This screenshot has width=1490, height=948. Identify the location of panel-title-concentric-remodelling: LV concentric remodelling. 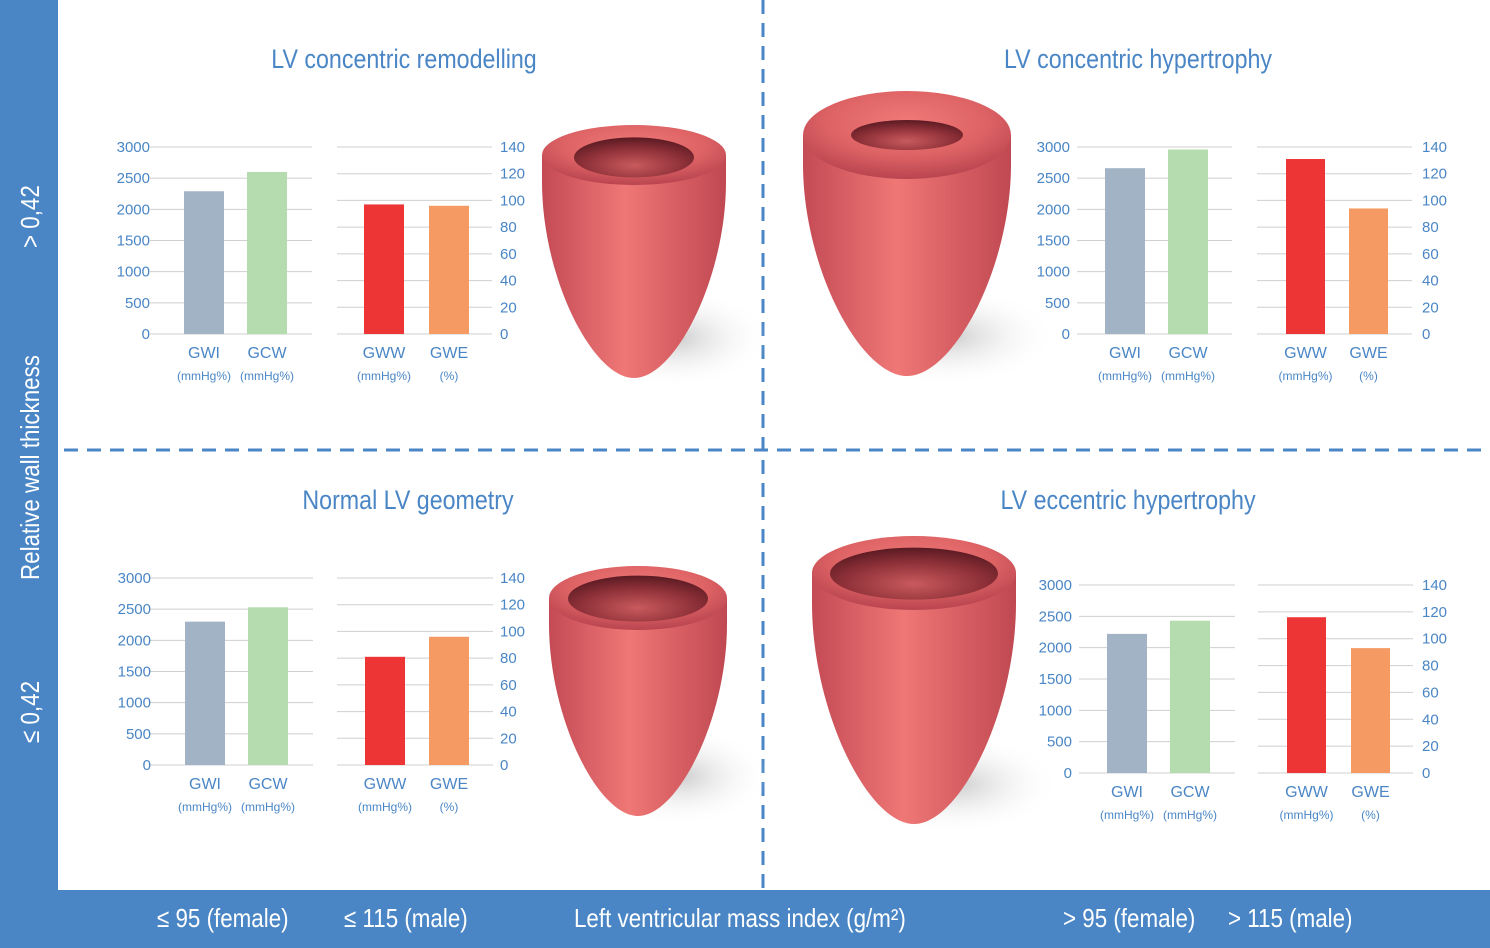
(404, 59).